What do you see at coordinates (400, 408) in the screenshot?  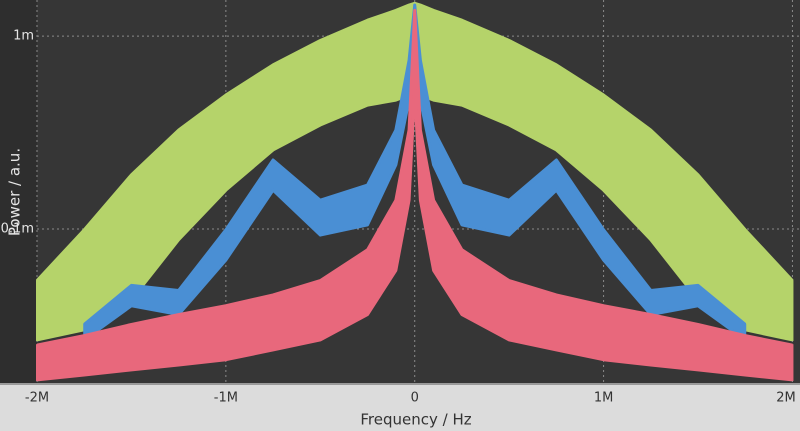 I see `x-axis-area` at bounding box center [400, 408].